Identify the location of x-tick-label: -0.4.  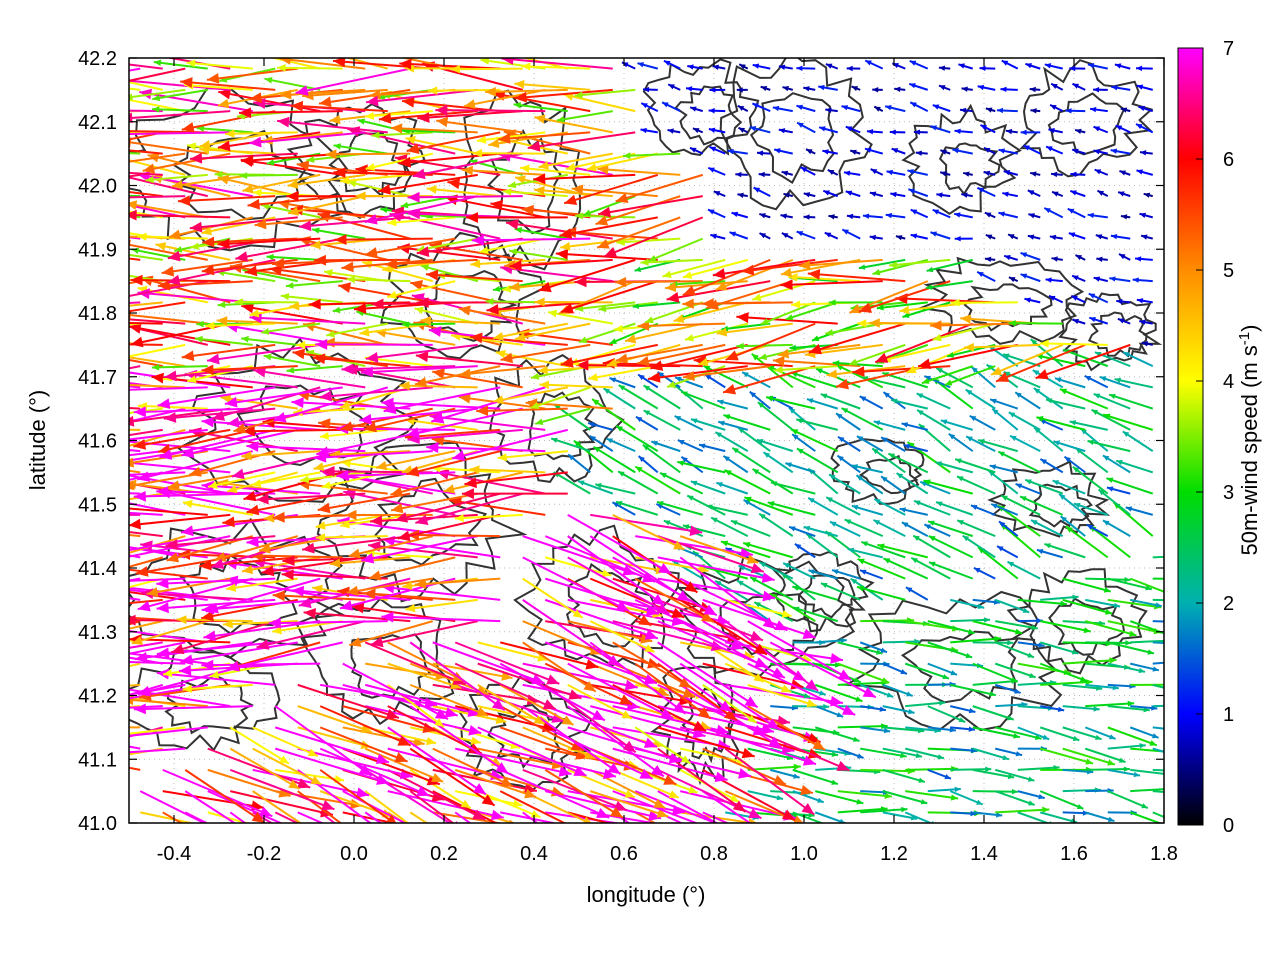
(174, 854).